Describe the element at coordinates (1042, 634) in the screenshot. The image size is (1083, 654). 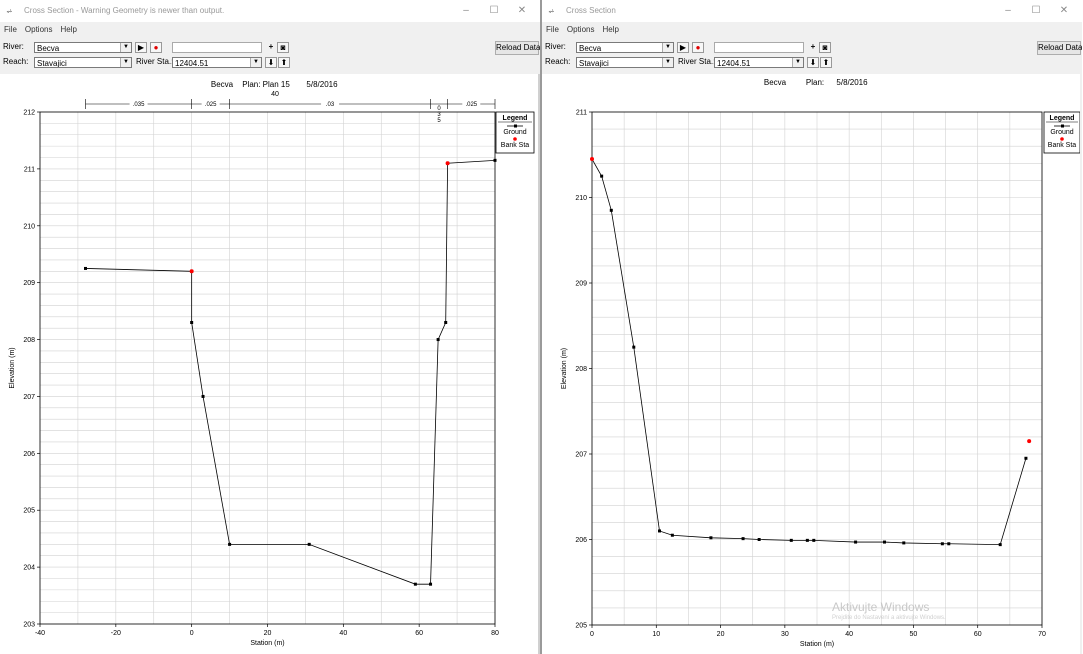
I see `x-tick-label: 70` at that location.